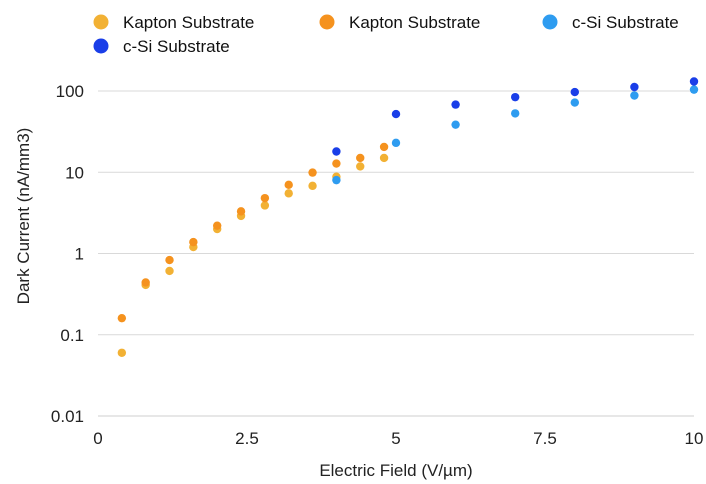  What do you see at coordinates (23, 216) in the screenshot?
I see `y-axis-title: Dark Current (nA/mm3)` at bounding box center [23, 216].